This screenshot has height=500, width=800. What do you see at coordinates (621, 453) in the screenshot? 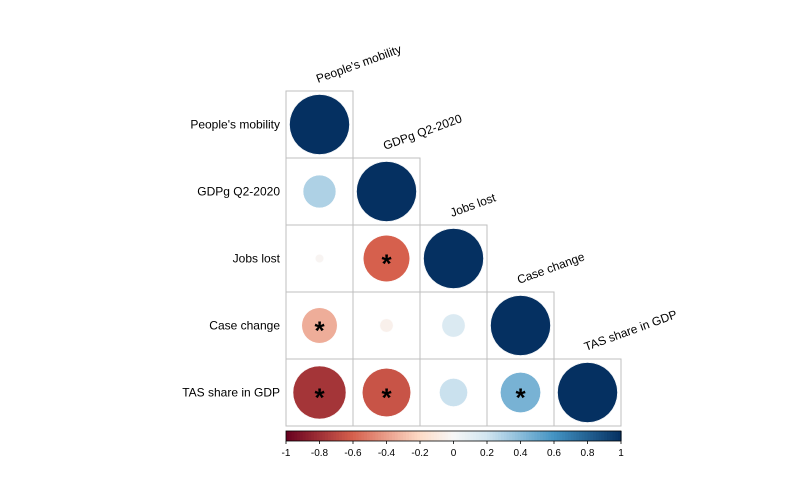
I see `colorbar-tick-label-10: 1` at bounding box center [621, 453].